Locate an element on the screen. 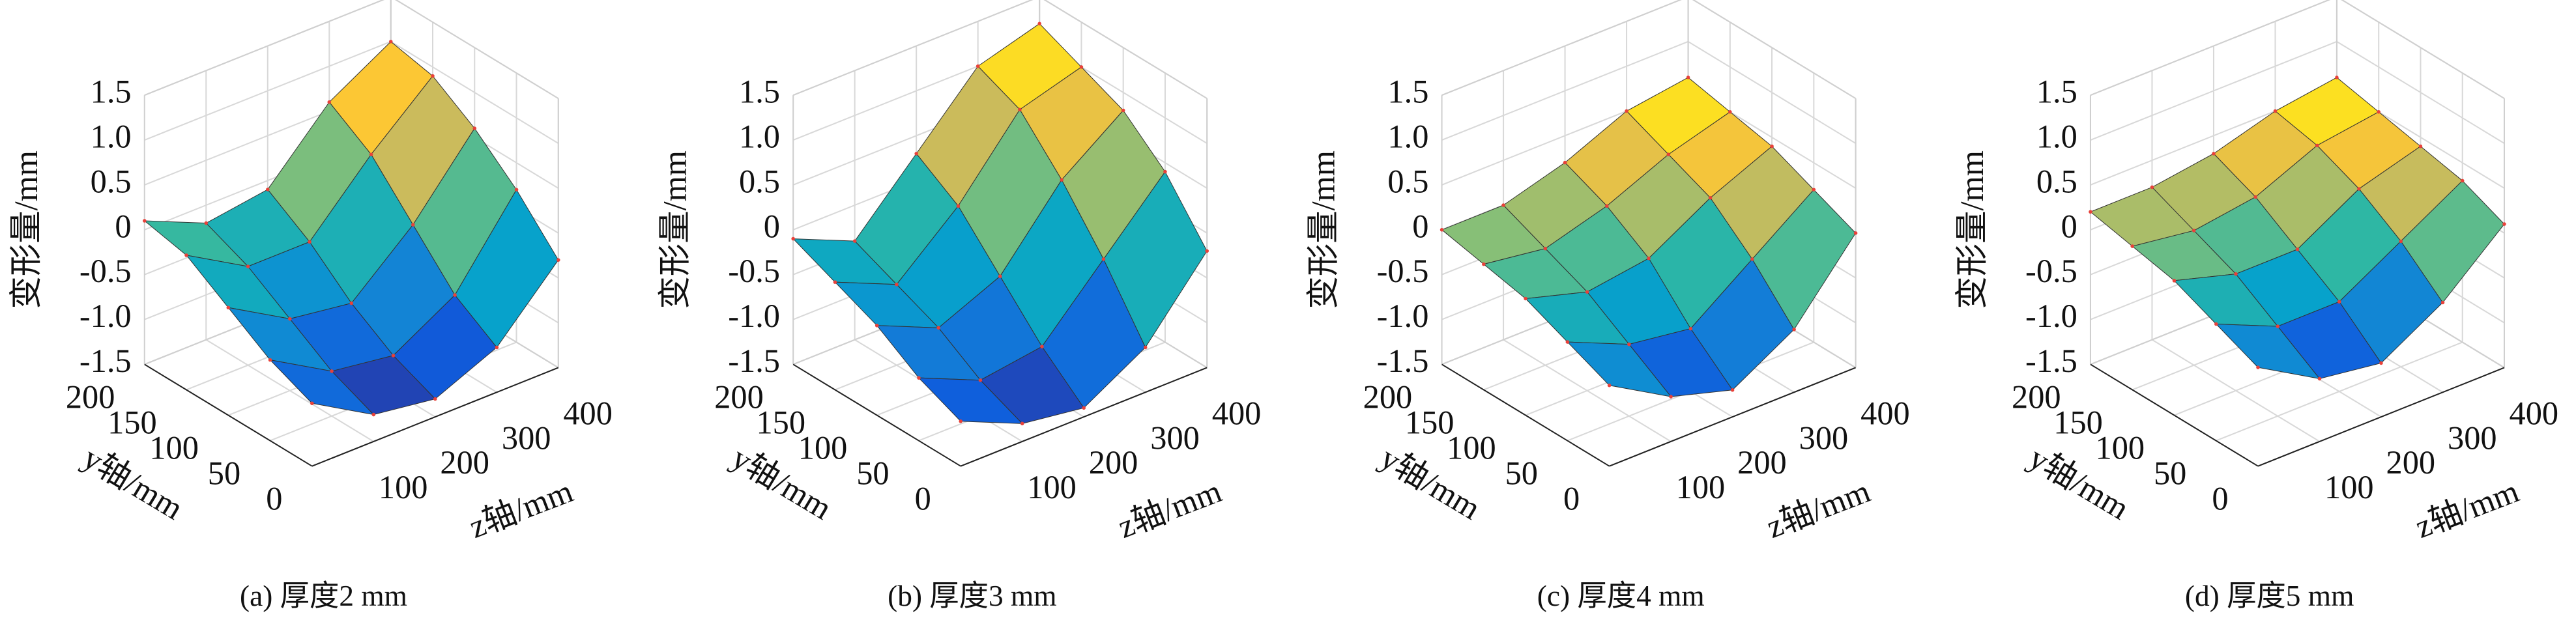  grid-line is located at coordinates (289, 390).